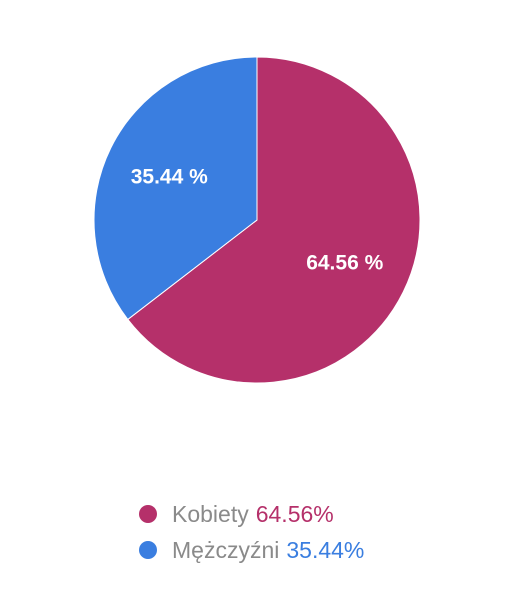 This screenshot has height=604, width=516. I want to click on slice-label-1: 35.44 %, so click(169, 176).